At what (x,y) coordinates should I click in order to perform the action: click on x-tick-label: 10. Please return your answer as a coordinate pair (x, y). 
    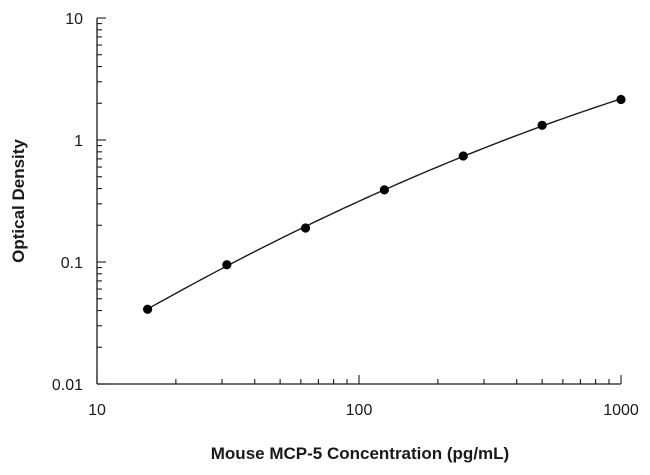
    Looking at the image, I should click on (97, 410).